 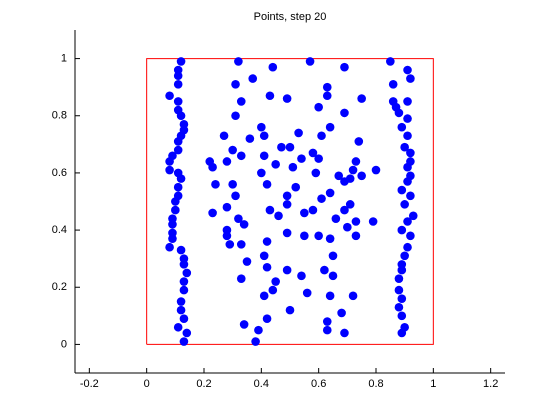 What do you see at coordinates (59, 287) in the screenshot?
I see `y-tick-label: 0.2` at bounding box center [59, 287].